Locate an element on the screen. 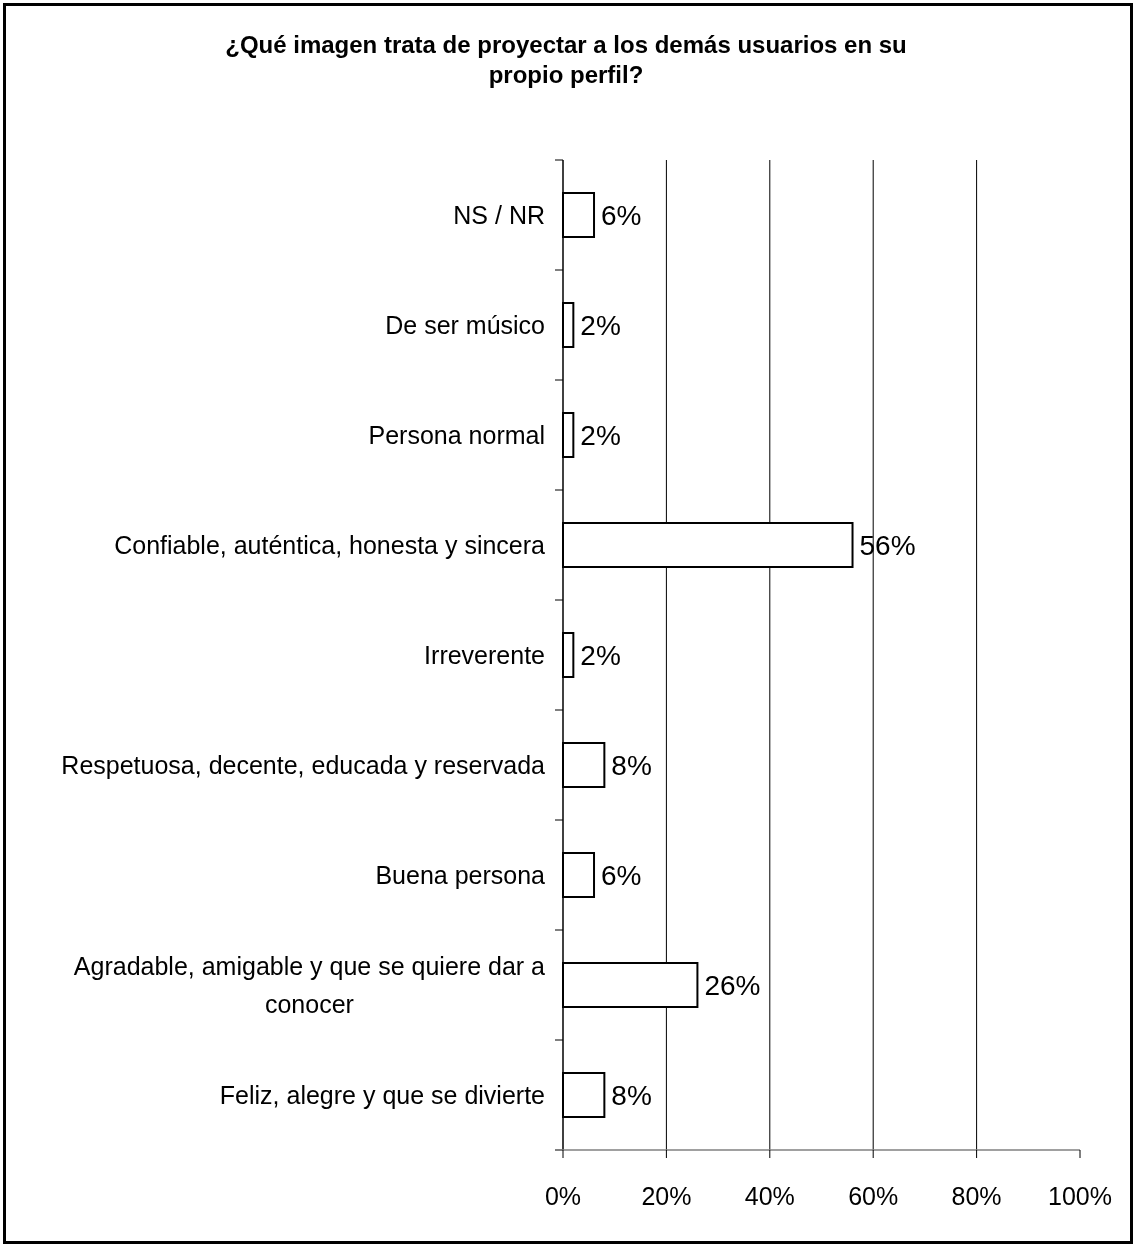 The width and height of the screenshot is (1136, 1247). y-tick-label: Agradable, amigable y que se quiere dar a conocer is located at coordinates (309, 984).